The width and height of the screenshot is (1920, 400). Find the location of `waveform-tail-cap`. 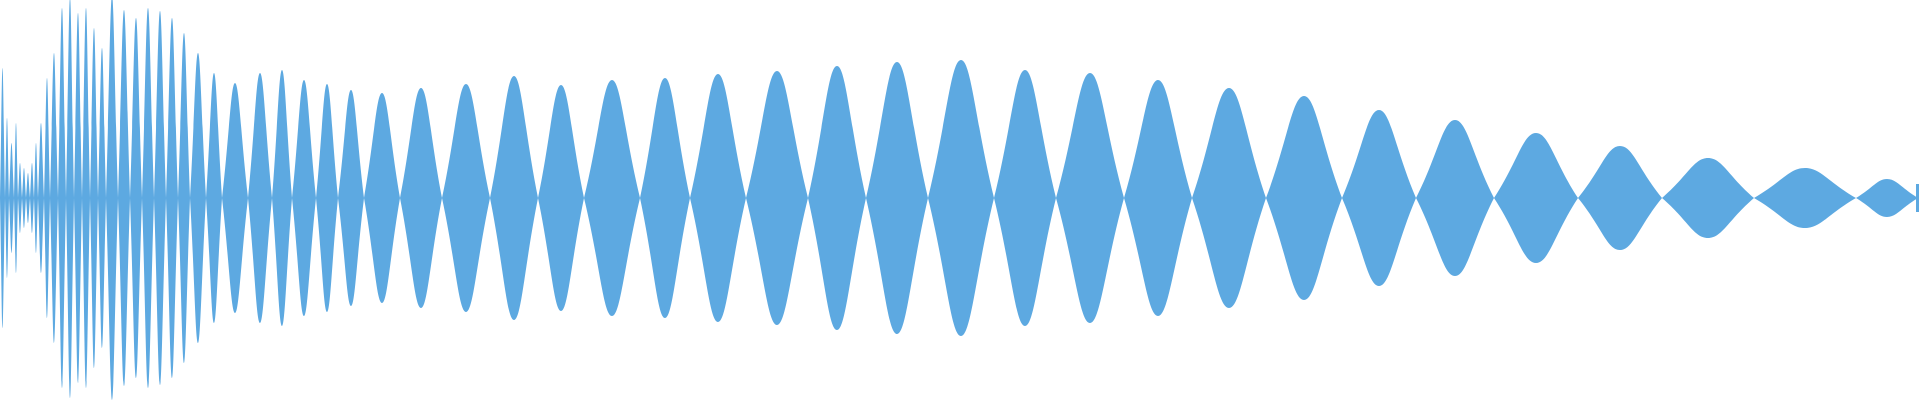

waveform-tail-cap is located at coordinates (1917, 198).